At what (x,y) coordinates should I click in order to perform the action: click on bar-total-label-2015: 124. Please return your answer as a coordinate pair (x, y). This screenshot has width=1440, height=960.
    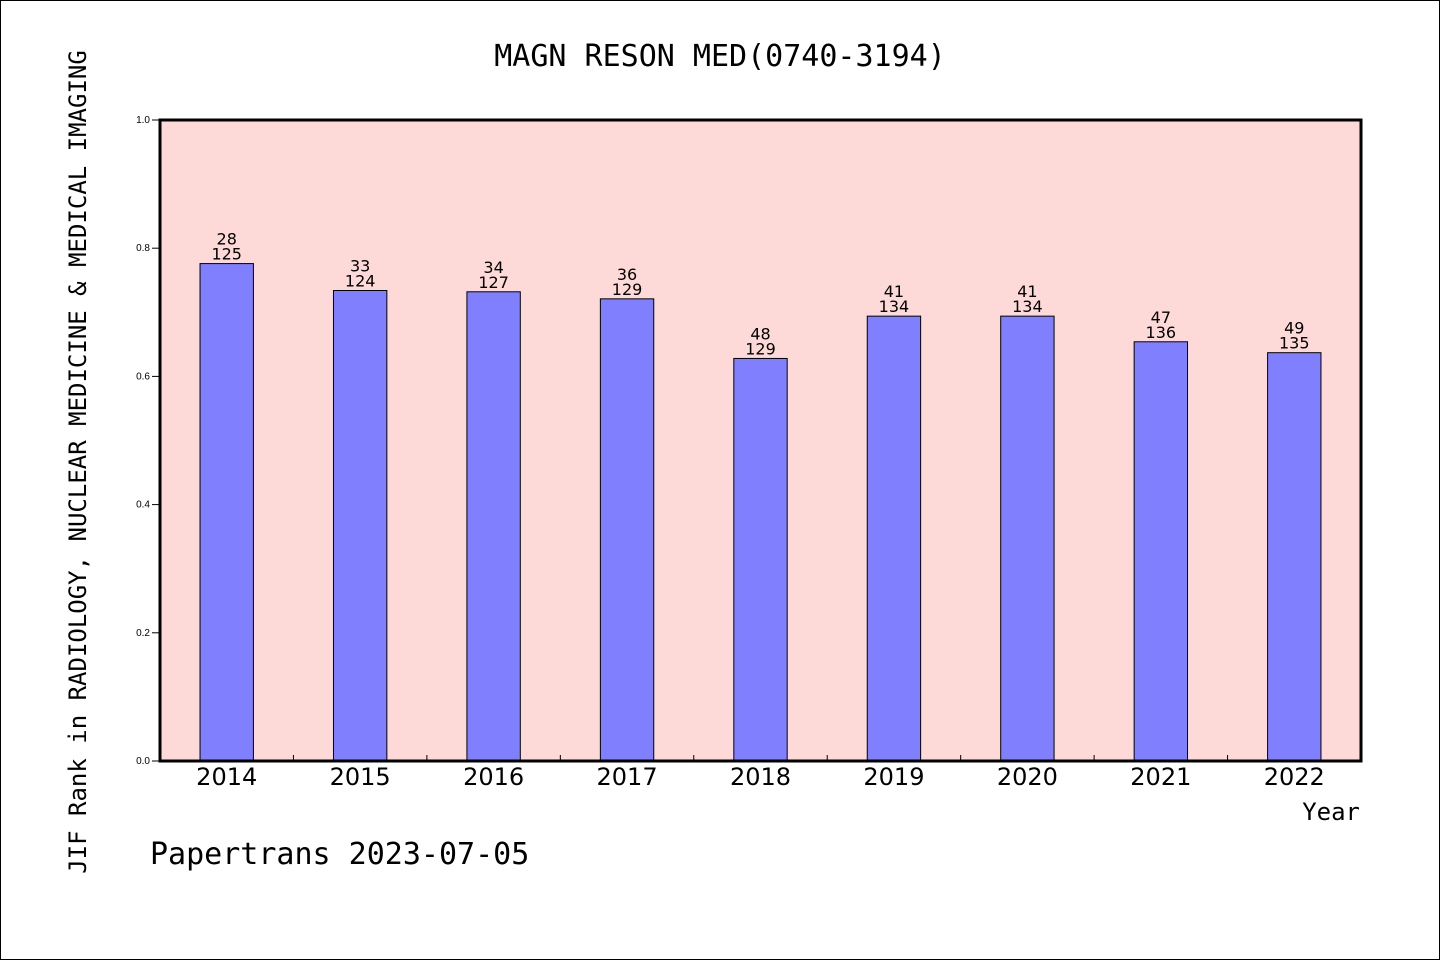
    Looking at the image, I should click on (360, 281).